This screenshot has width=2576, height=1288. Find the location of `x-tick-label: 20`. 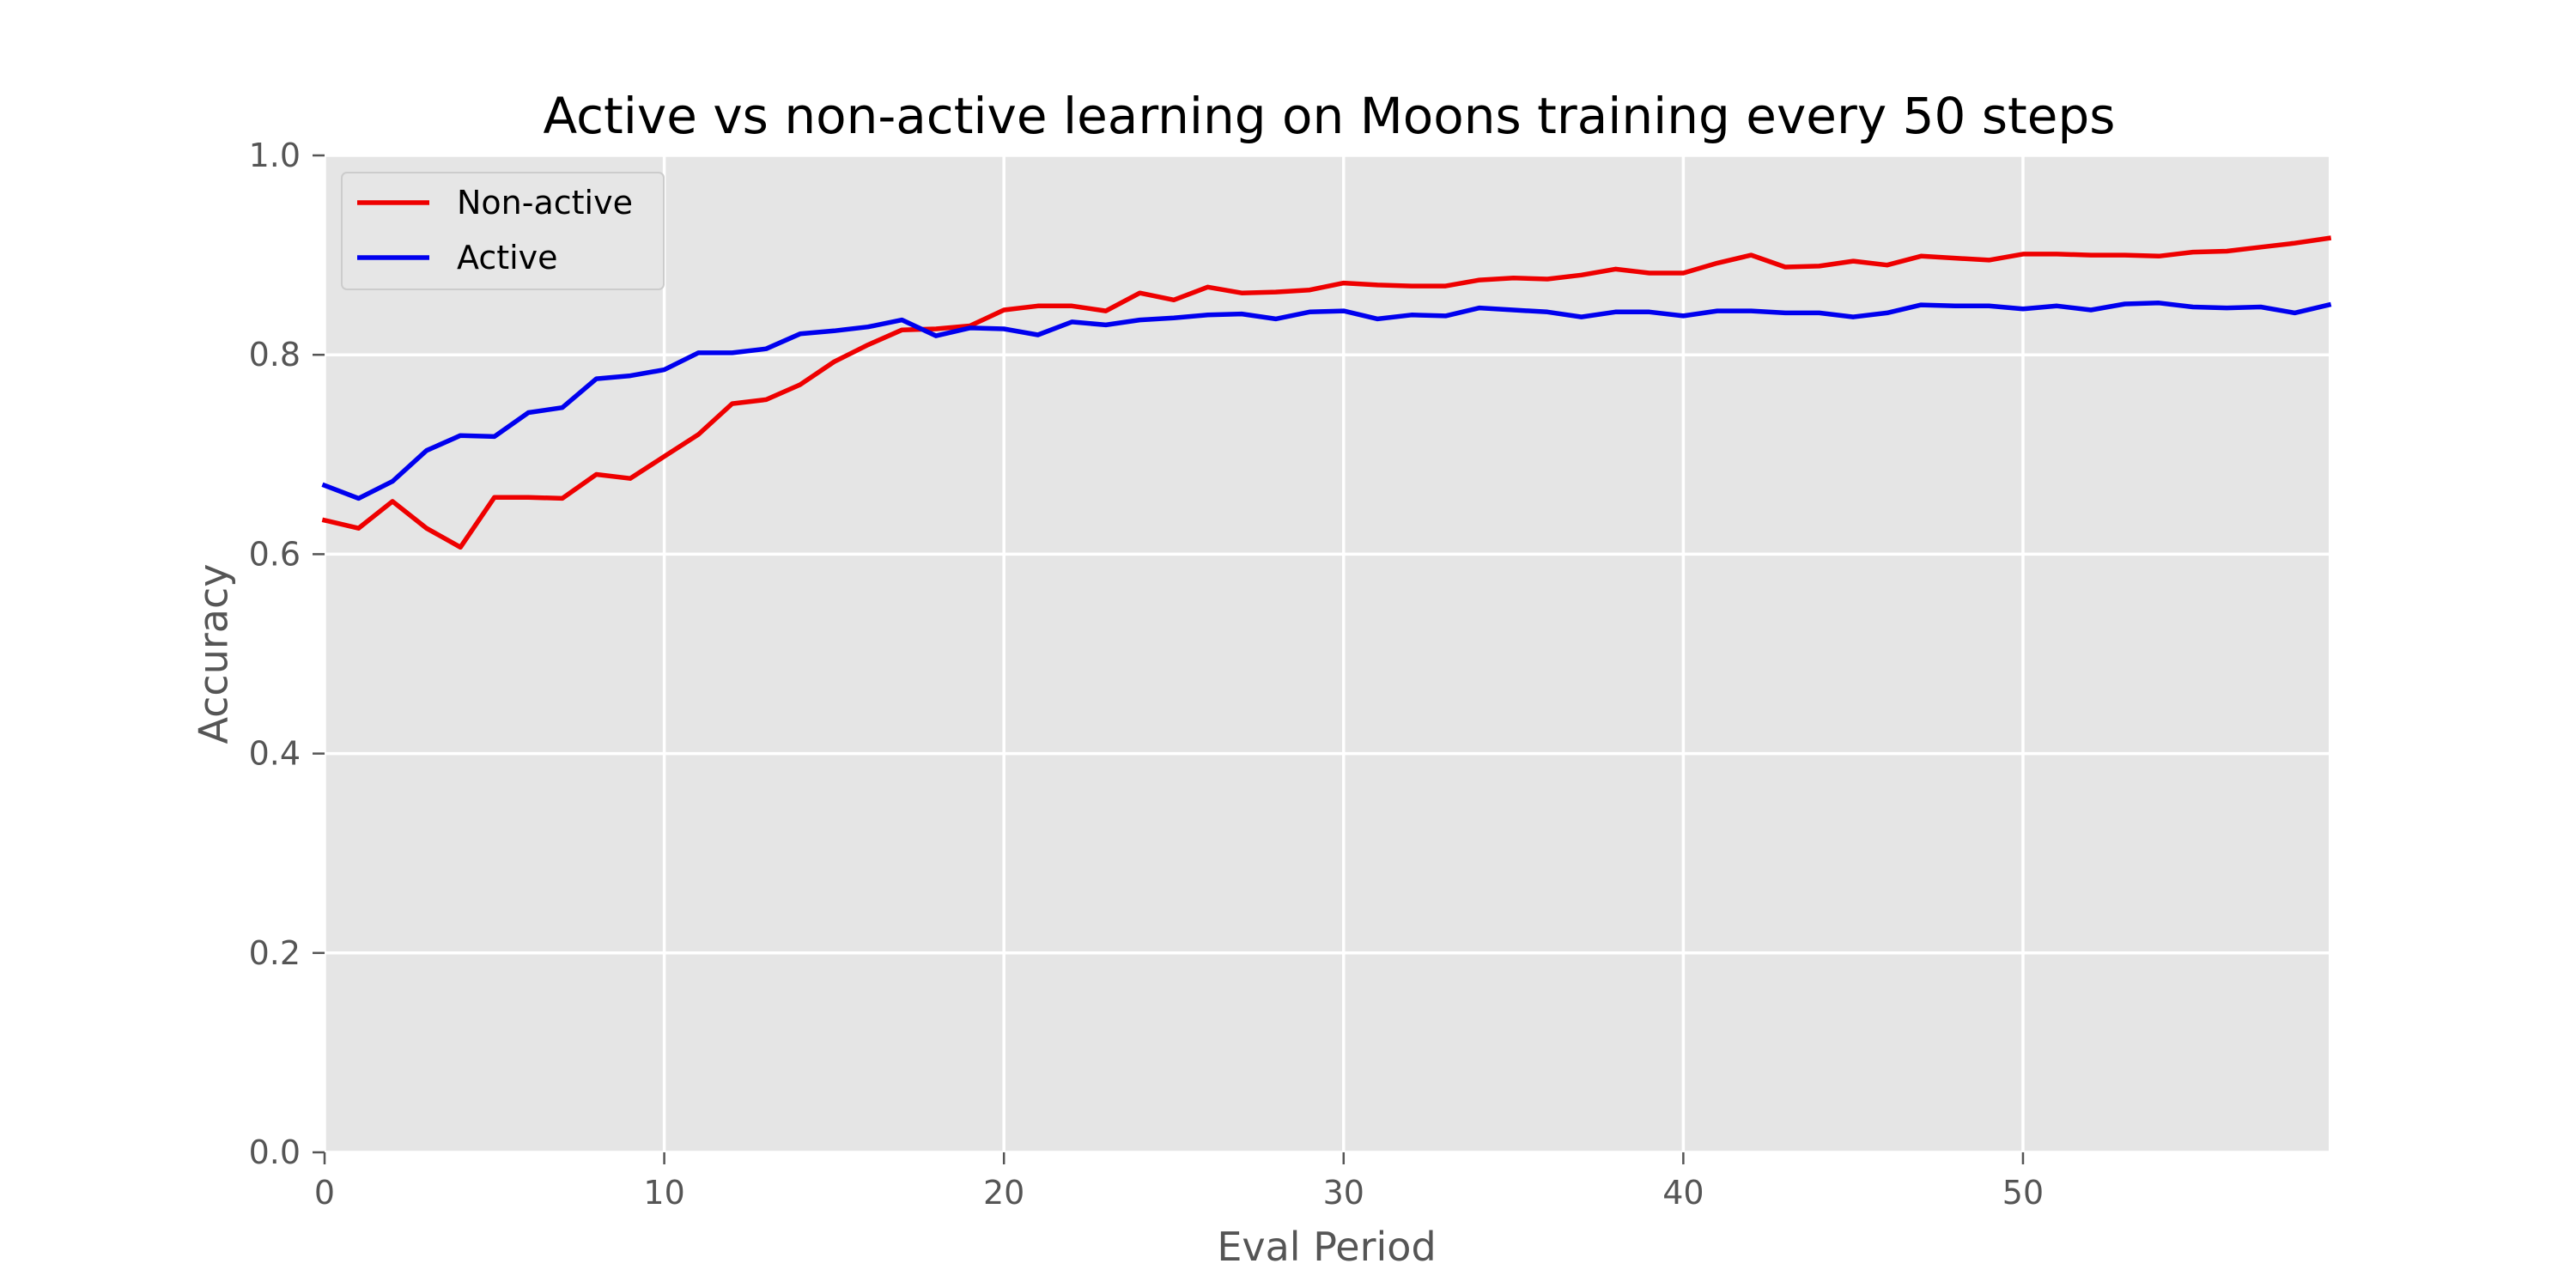

x-tick-label: 20 is located at coordinates (1003, 1193).